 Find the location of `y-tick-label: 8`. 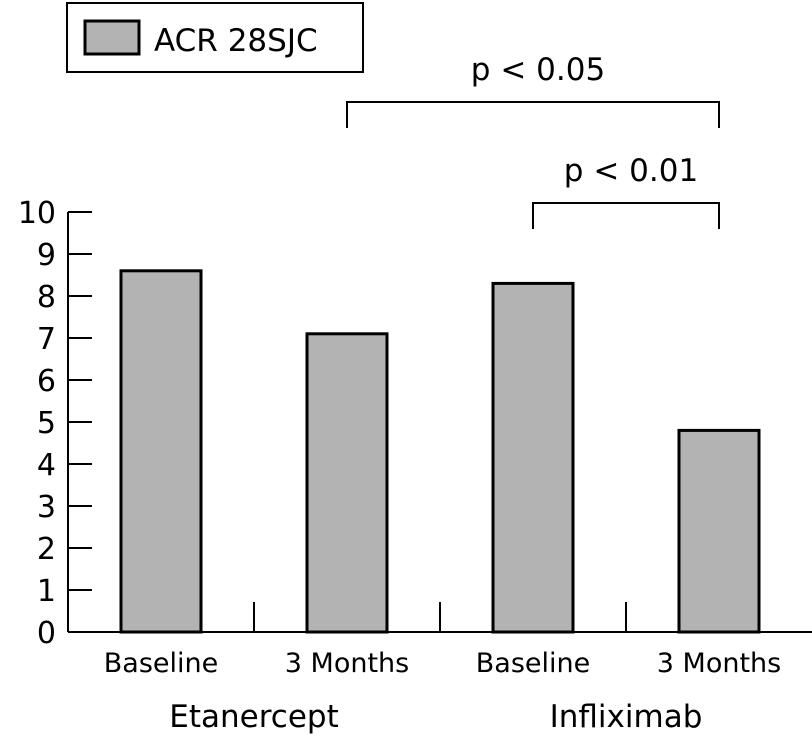

y-tick-label: 8 is located at coordinates (46, 297).